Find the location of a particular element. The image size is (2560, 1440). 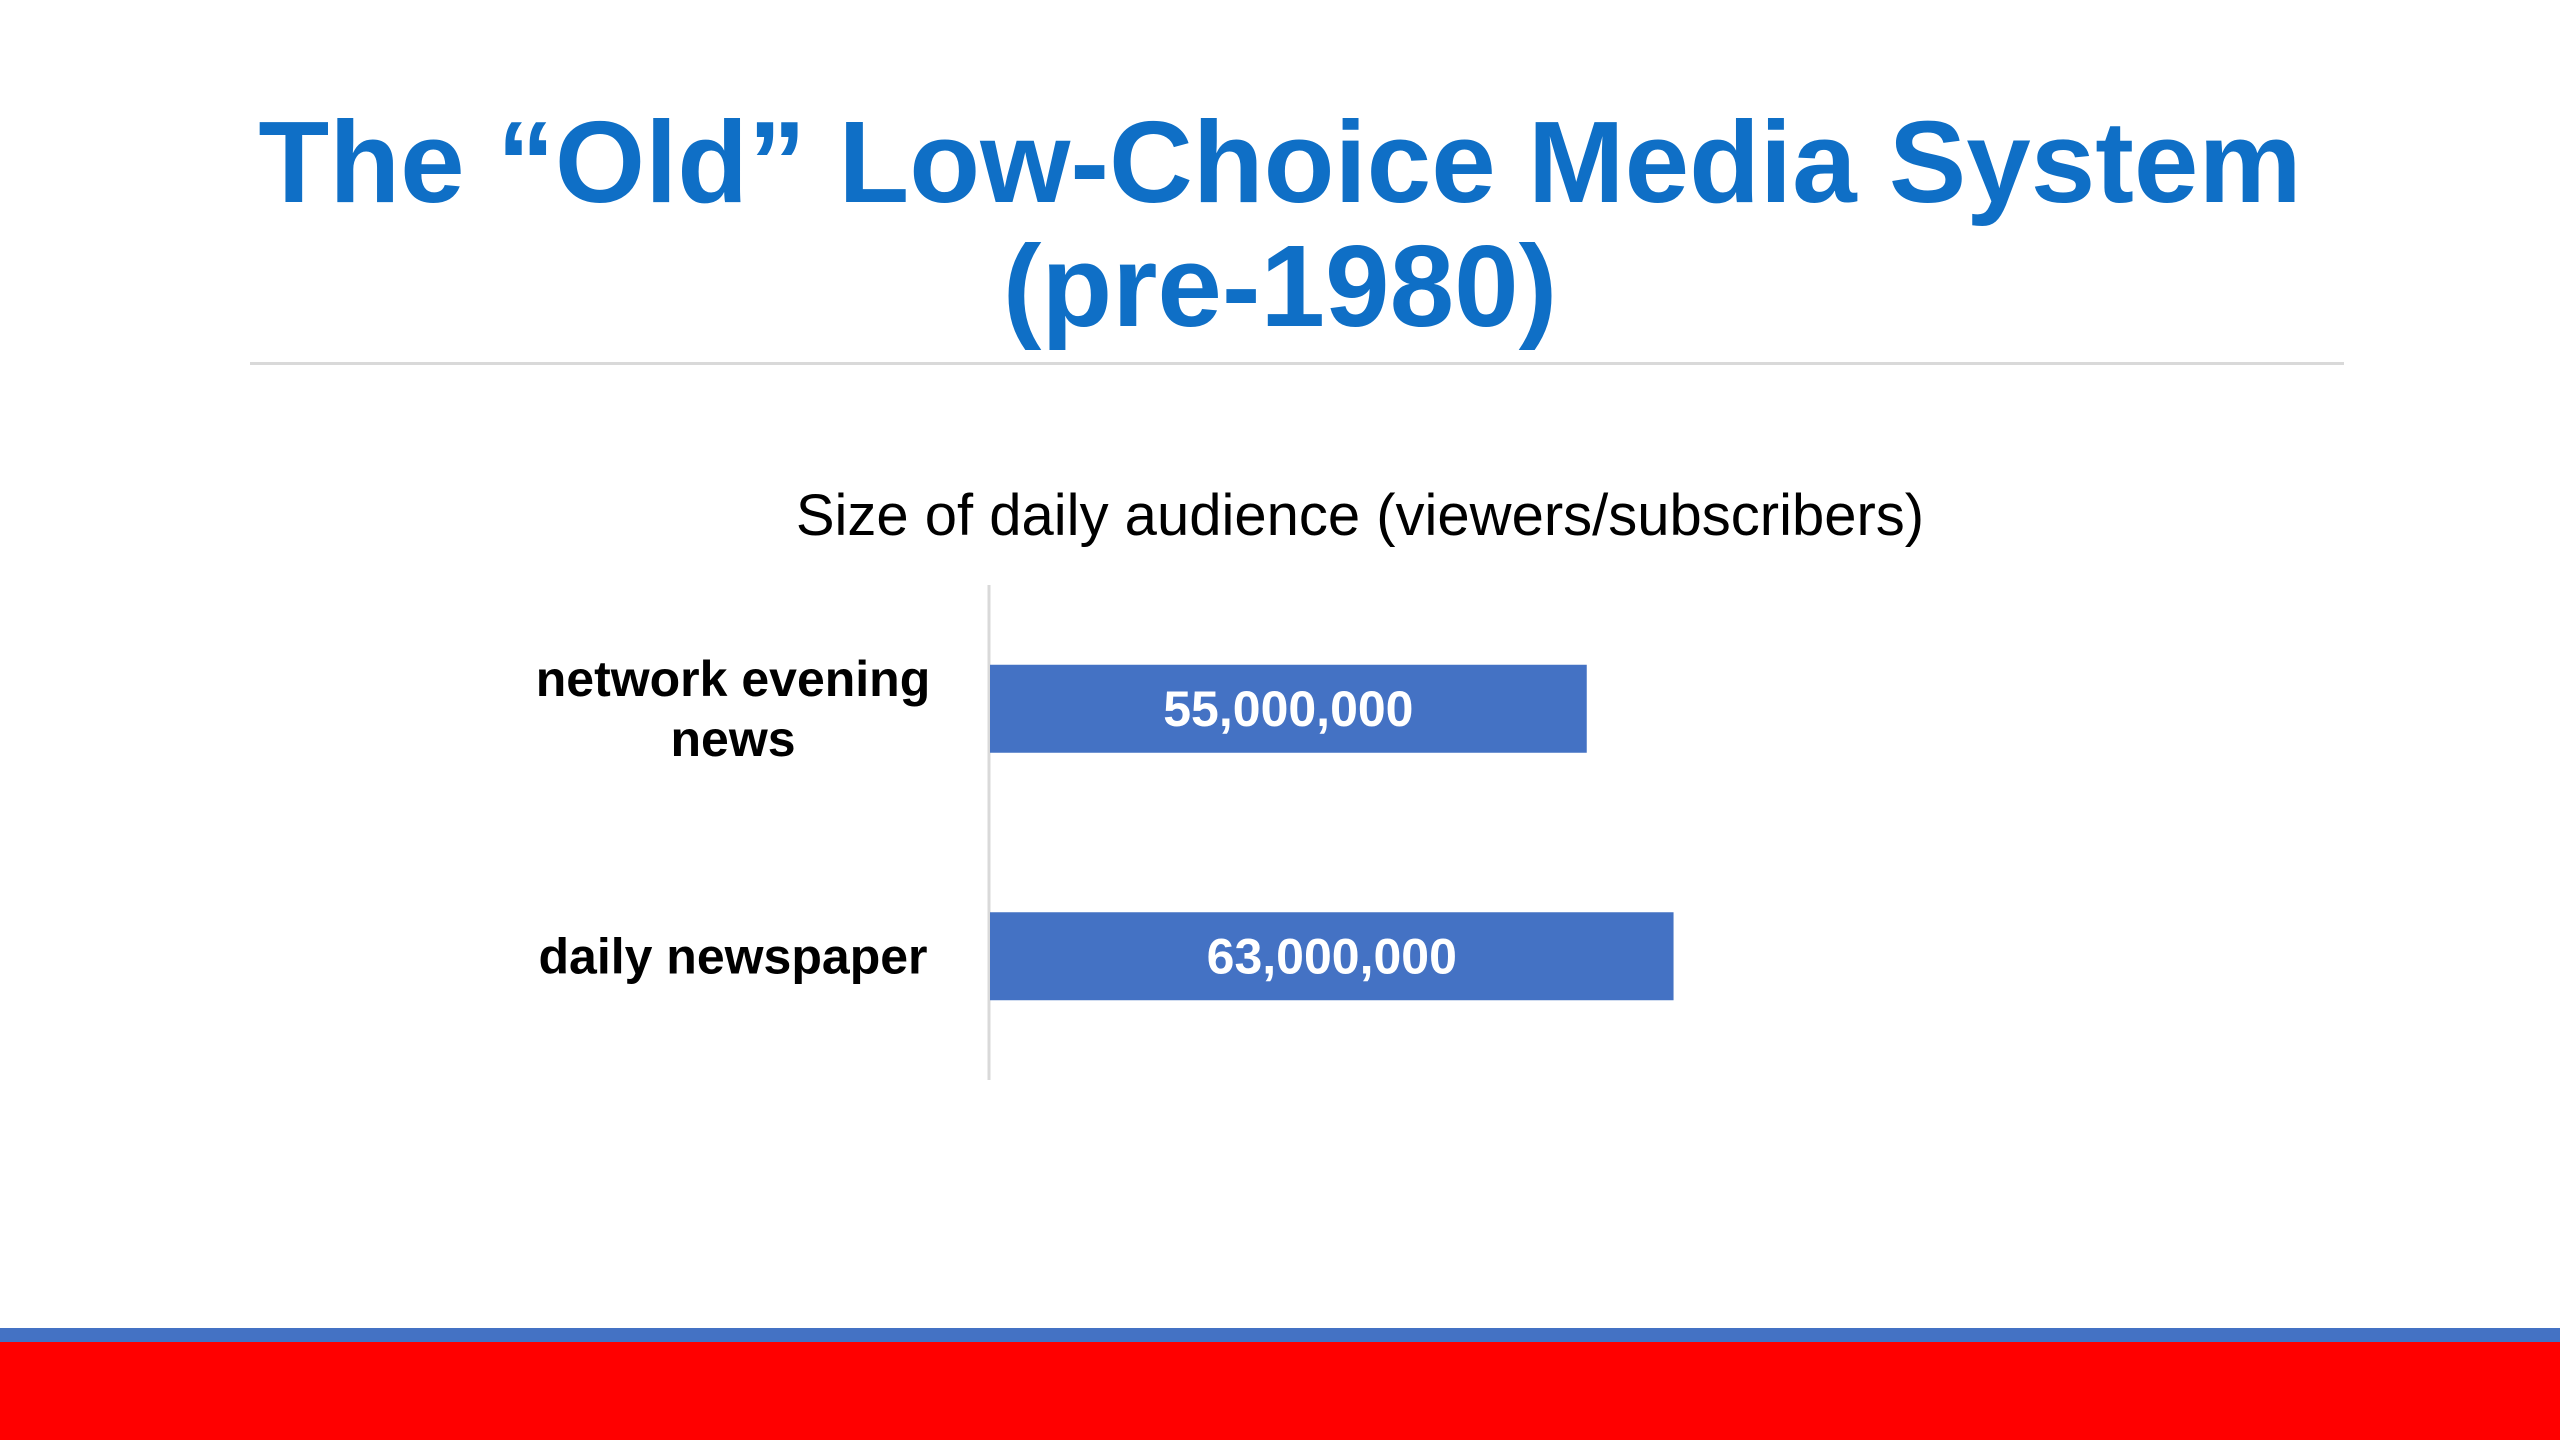

slide-title-line-1: The “Old” Low-Choice Media System is located at coordinates (1280, 162).